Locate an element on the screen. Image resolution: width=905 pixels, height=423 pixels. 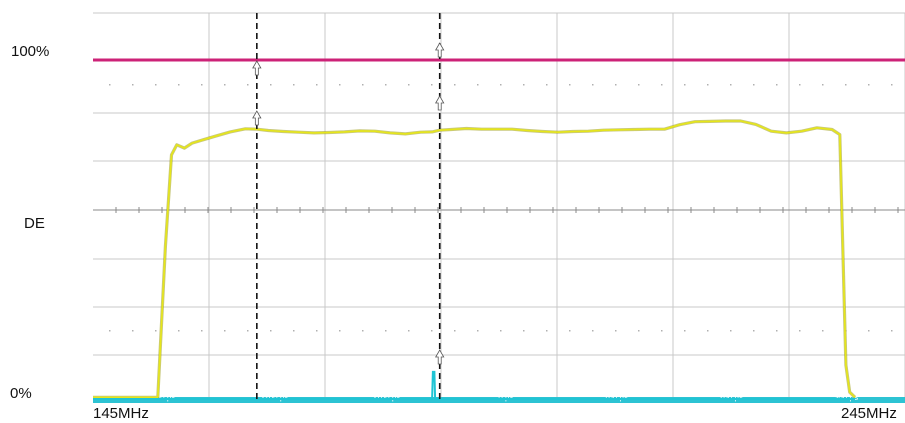
time-tick-label: 0 µs is located at coordinates (505, 397).